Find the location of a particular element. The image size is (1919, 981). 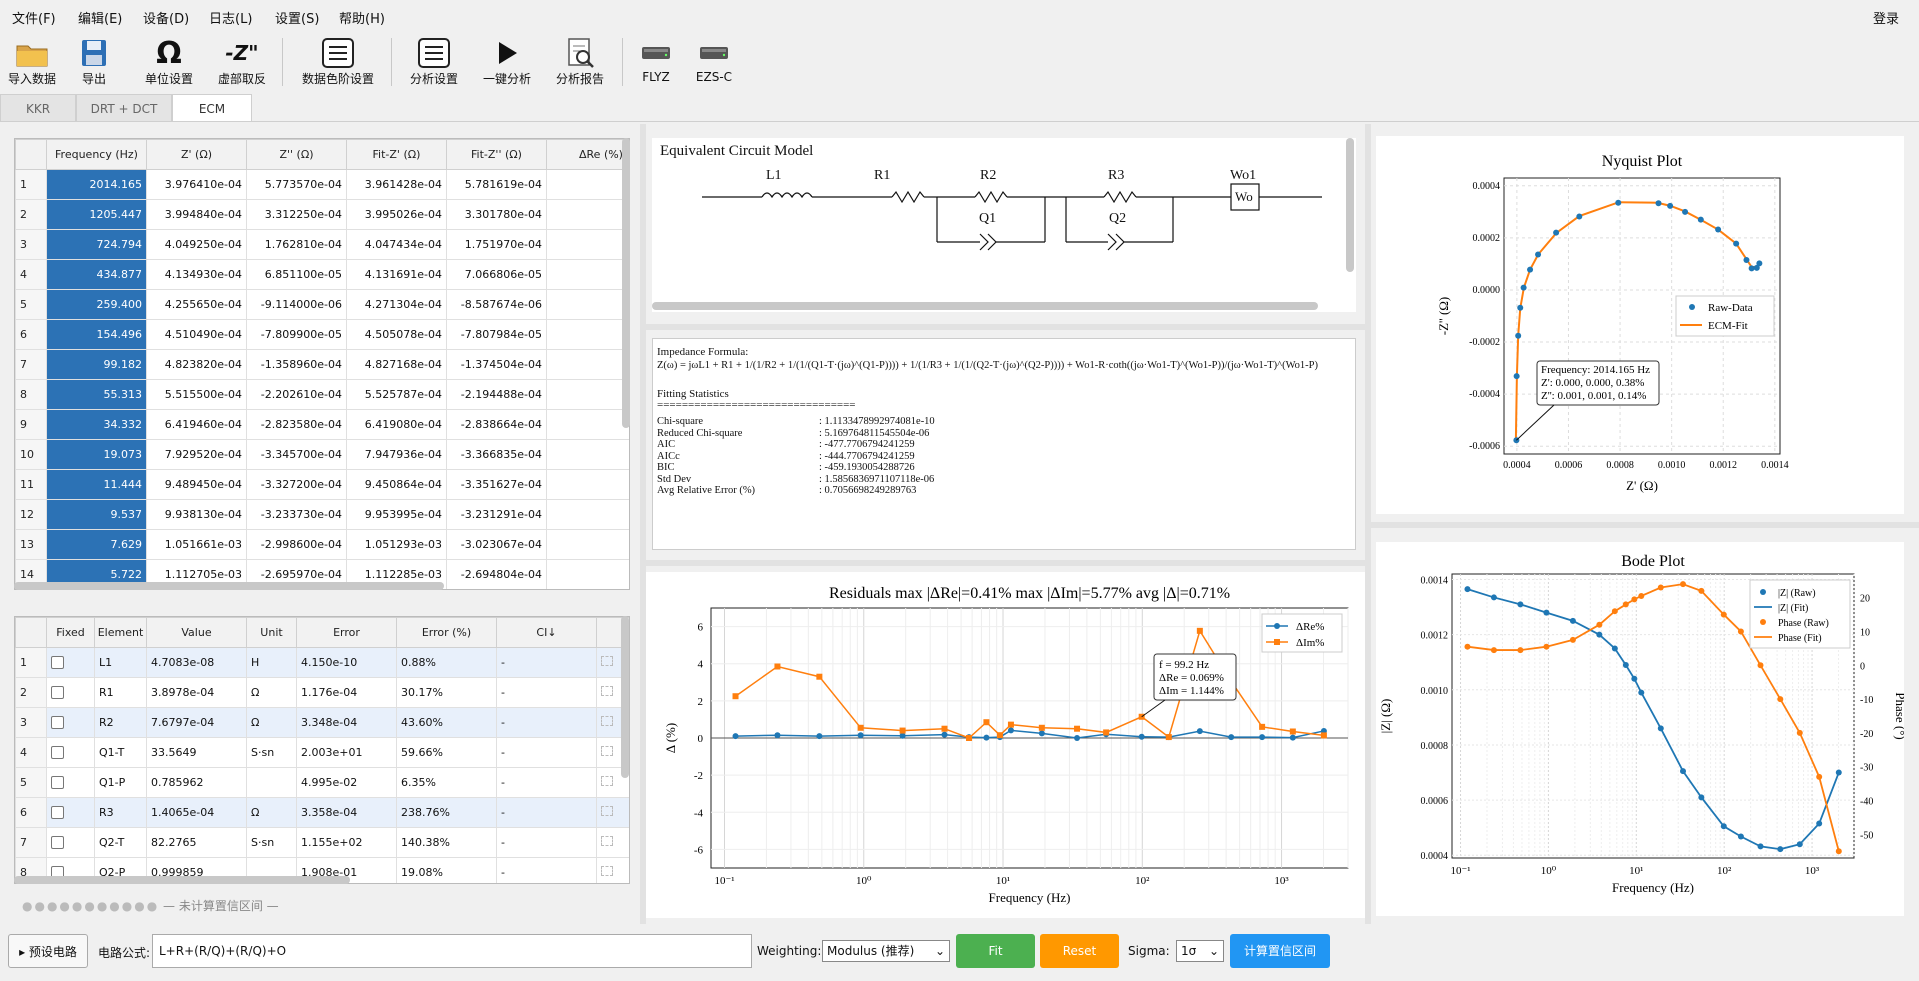

column-header: ΔRe (%) is located at coordinates (587, 154).